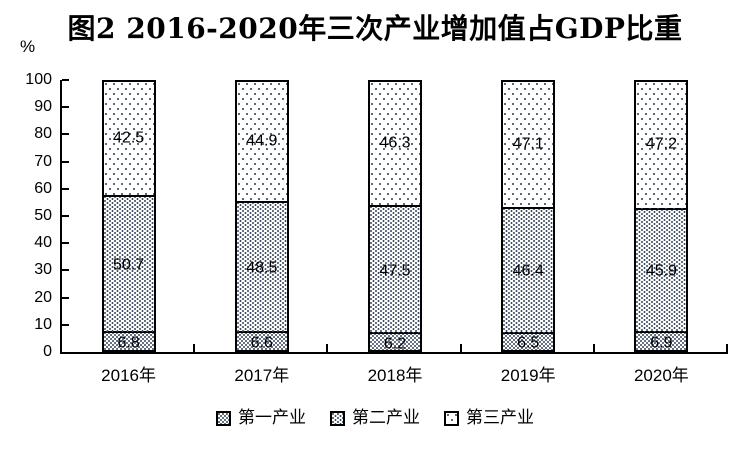  I want to click on y-tick-label: 80, so click(43, 134).